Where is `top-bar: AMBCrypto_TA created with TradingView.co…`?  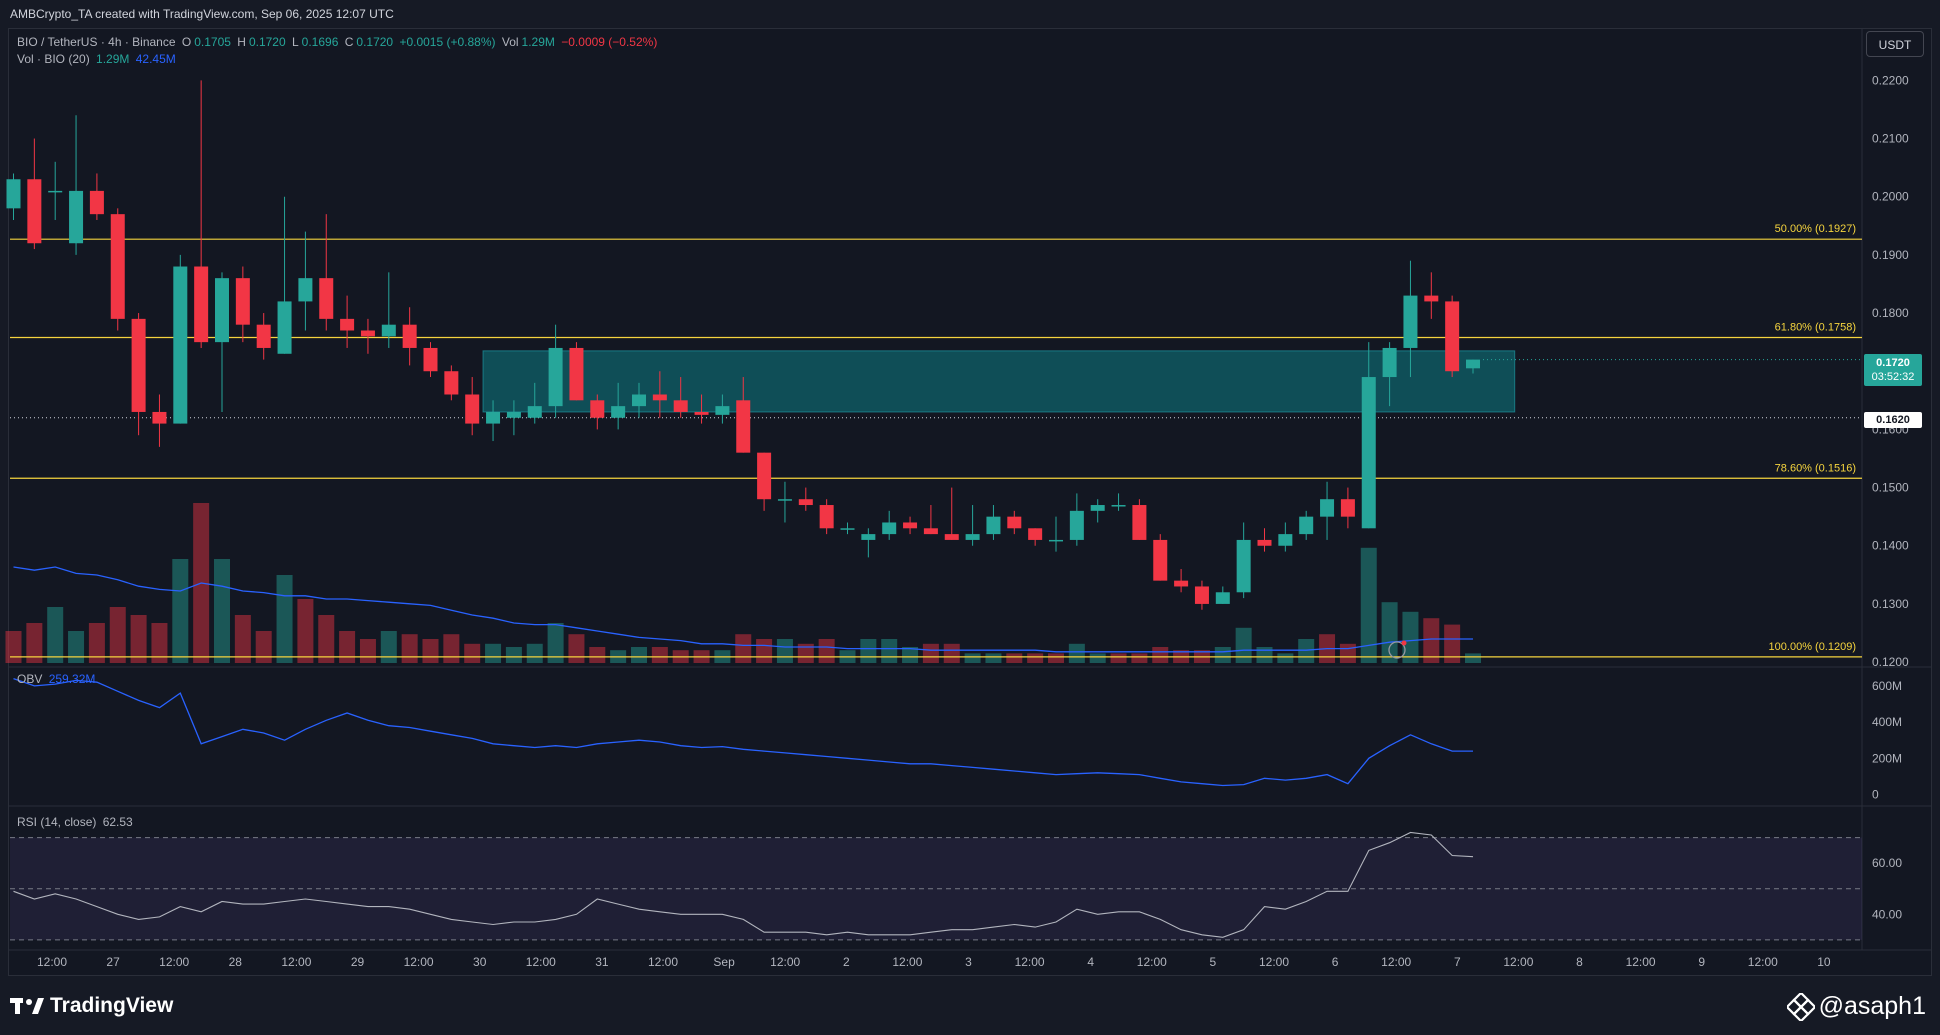 top-bar: AMBCrypto_TA created with TradingView.co… is located at coordinates (970, 14).